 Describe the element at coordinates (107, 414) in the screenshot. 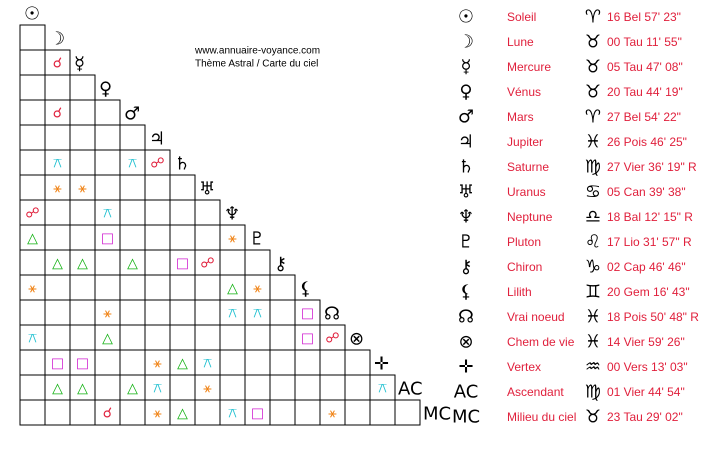

I see `aspect-symbol: ☌` at that location.